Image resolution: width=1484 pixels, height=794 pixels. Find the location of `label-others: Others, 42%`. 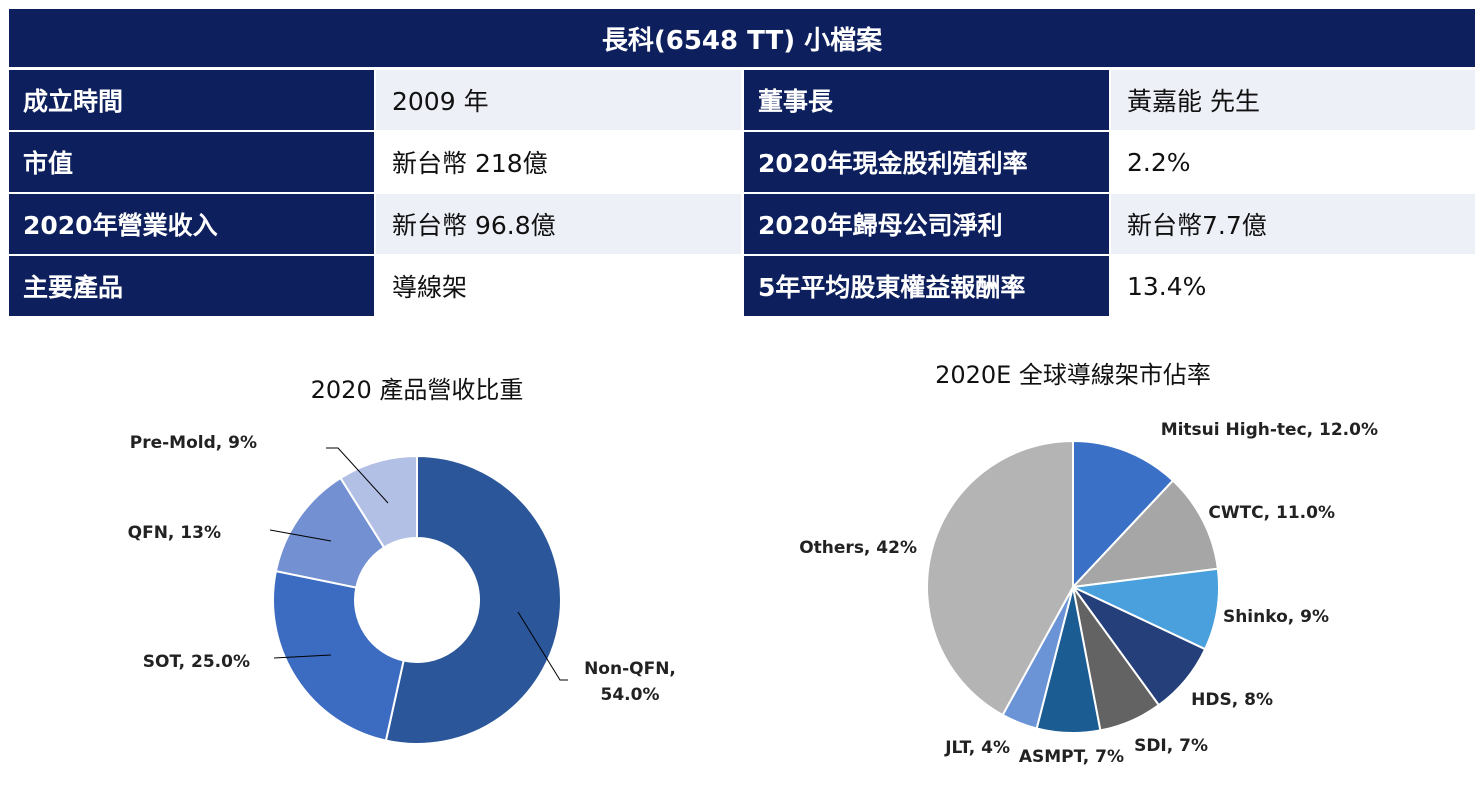

label-others: Others, 42% is located at coordinates (858, 548).